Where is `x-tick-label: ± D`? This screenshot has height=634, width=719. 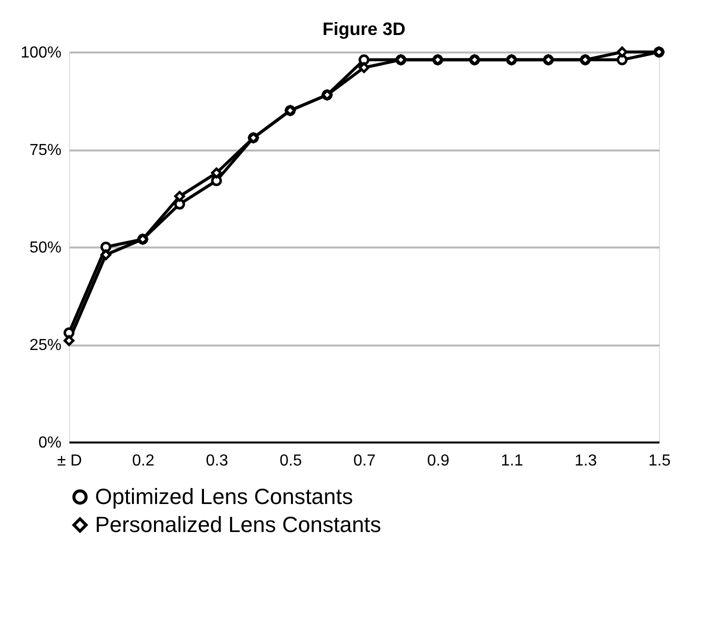 x-tick-label: ± D is located at coordinates (69, 461).